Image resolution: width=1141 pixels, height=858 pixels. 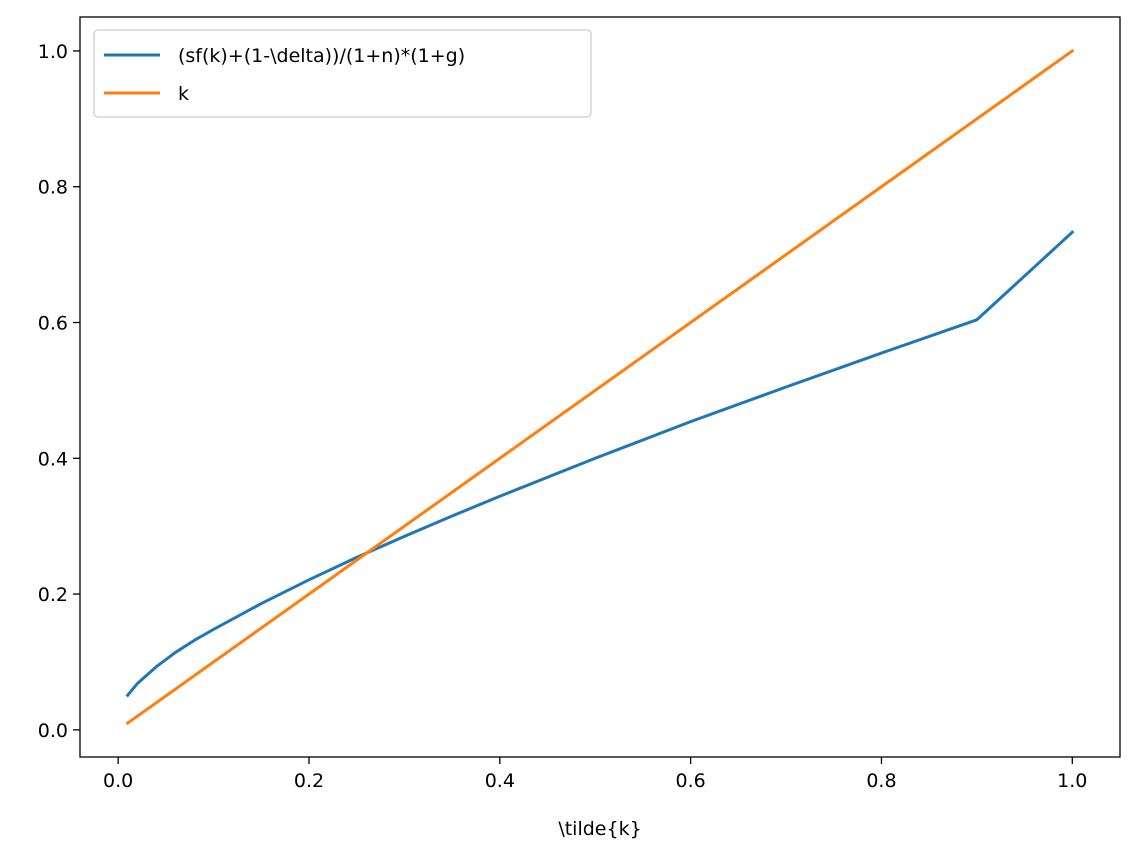 I want to click on legend-box, so click(x=342, y=73).